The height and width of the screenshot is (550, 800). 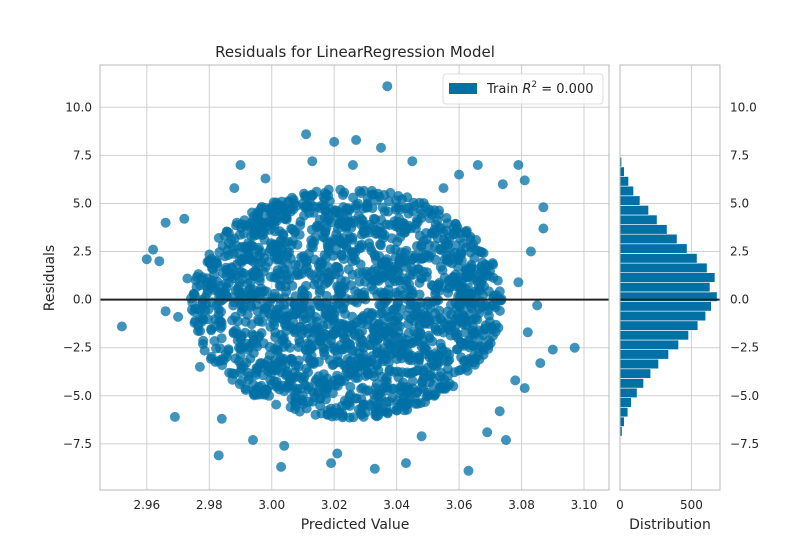 What do you see at coordinates (82, 252) in the screenshot?
I see `y-tick-label: 2.5` at bounding box center [82, 252].